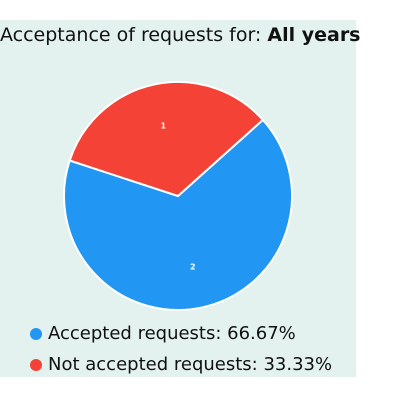  I want to click on chart-title-highlight: All years, so click(314, 35).